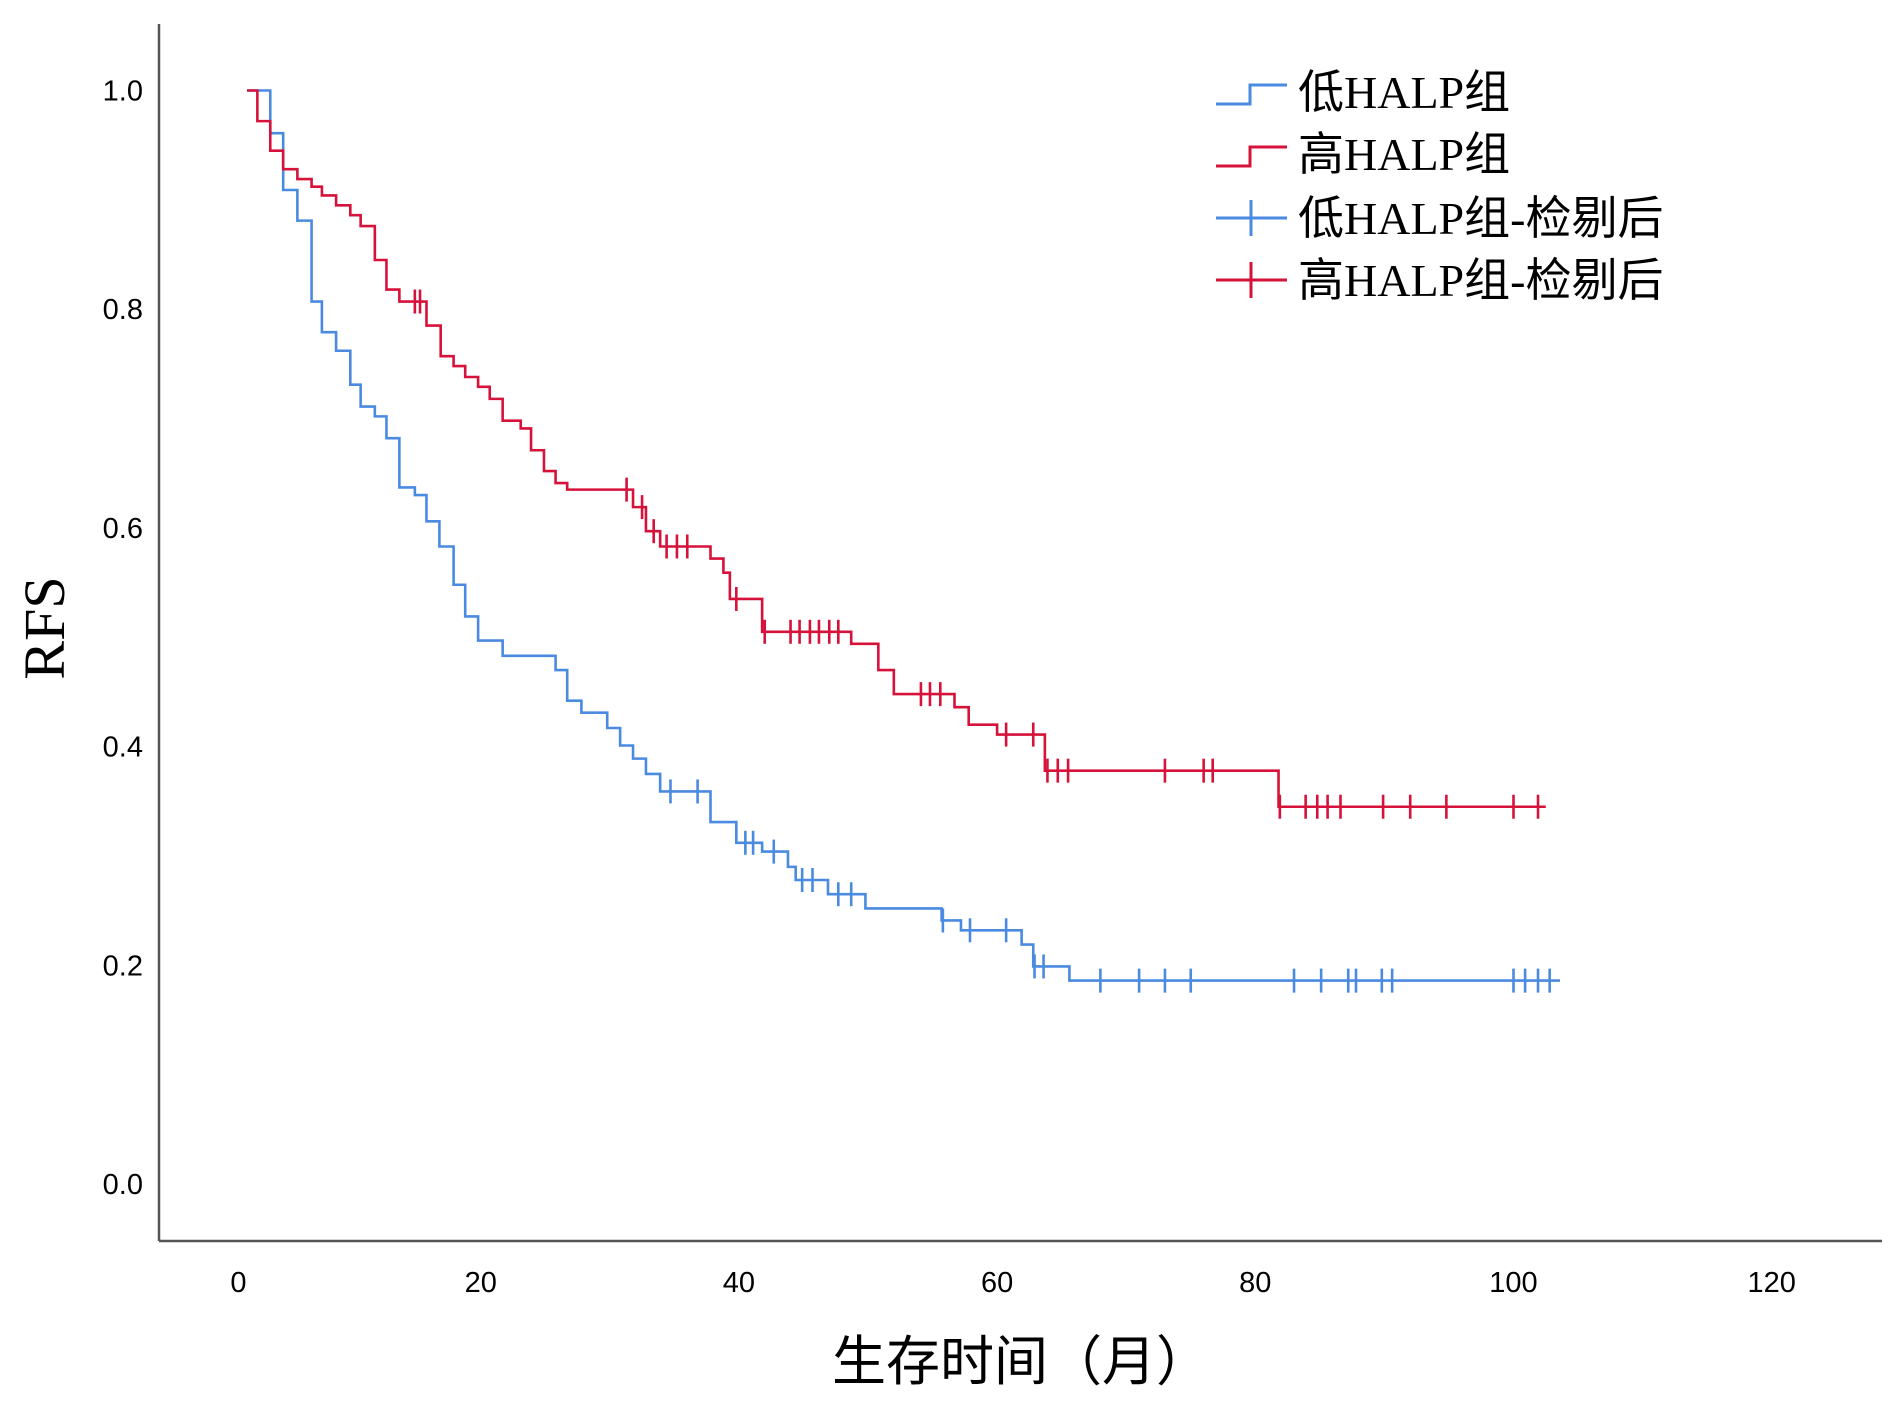 The height and width of the screenshot is (1401, 1897). What do you see at coordinates (1772, 1283) in the screenshot?
I see `x-tick-label: 120` at bounding box center [1772, 1283].